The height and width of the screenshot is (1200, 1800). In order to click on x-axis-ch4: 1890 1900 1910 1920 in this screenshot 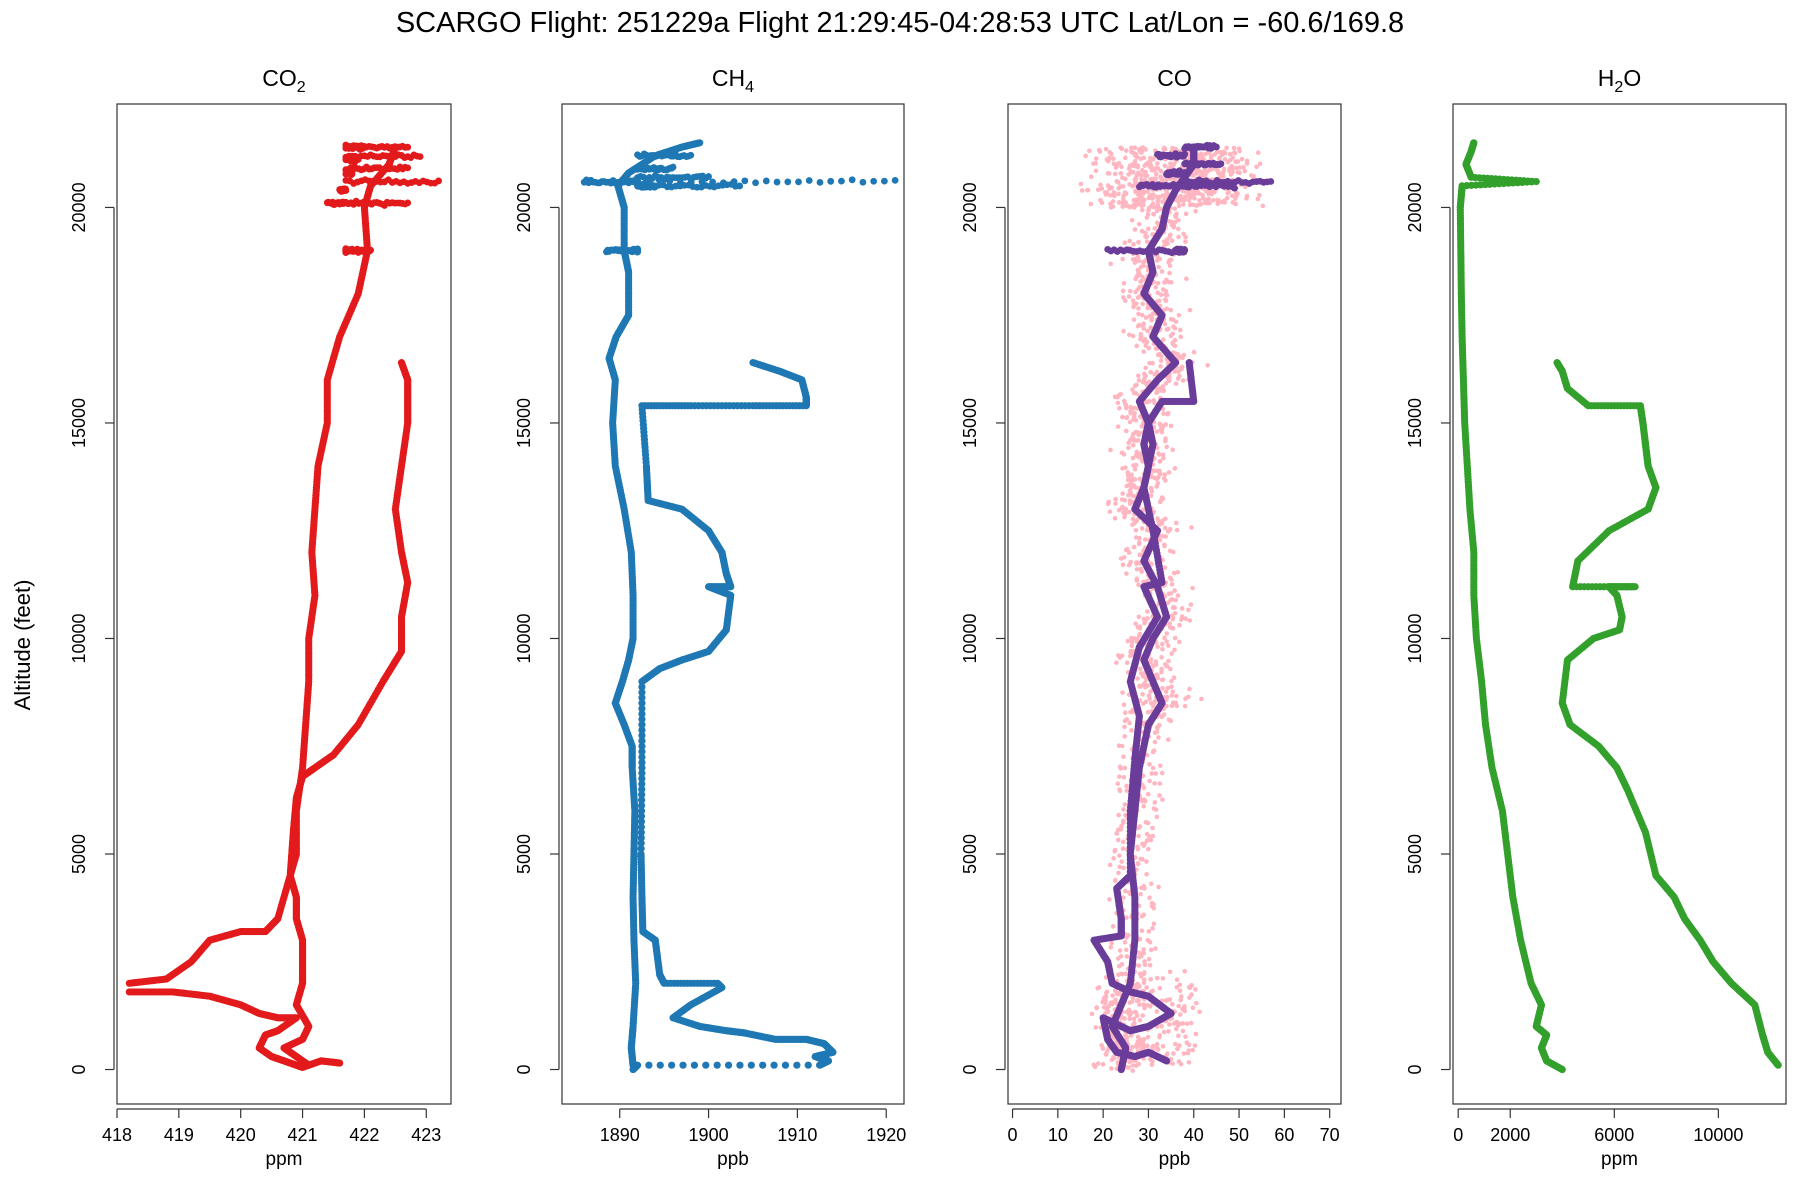, I will do `click(753, 1126)`.